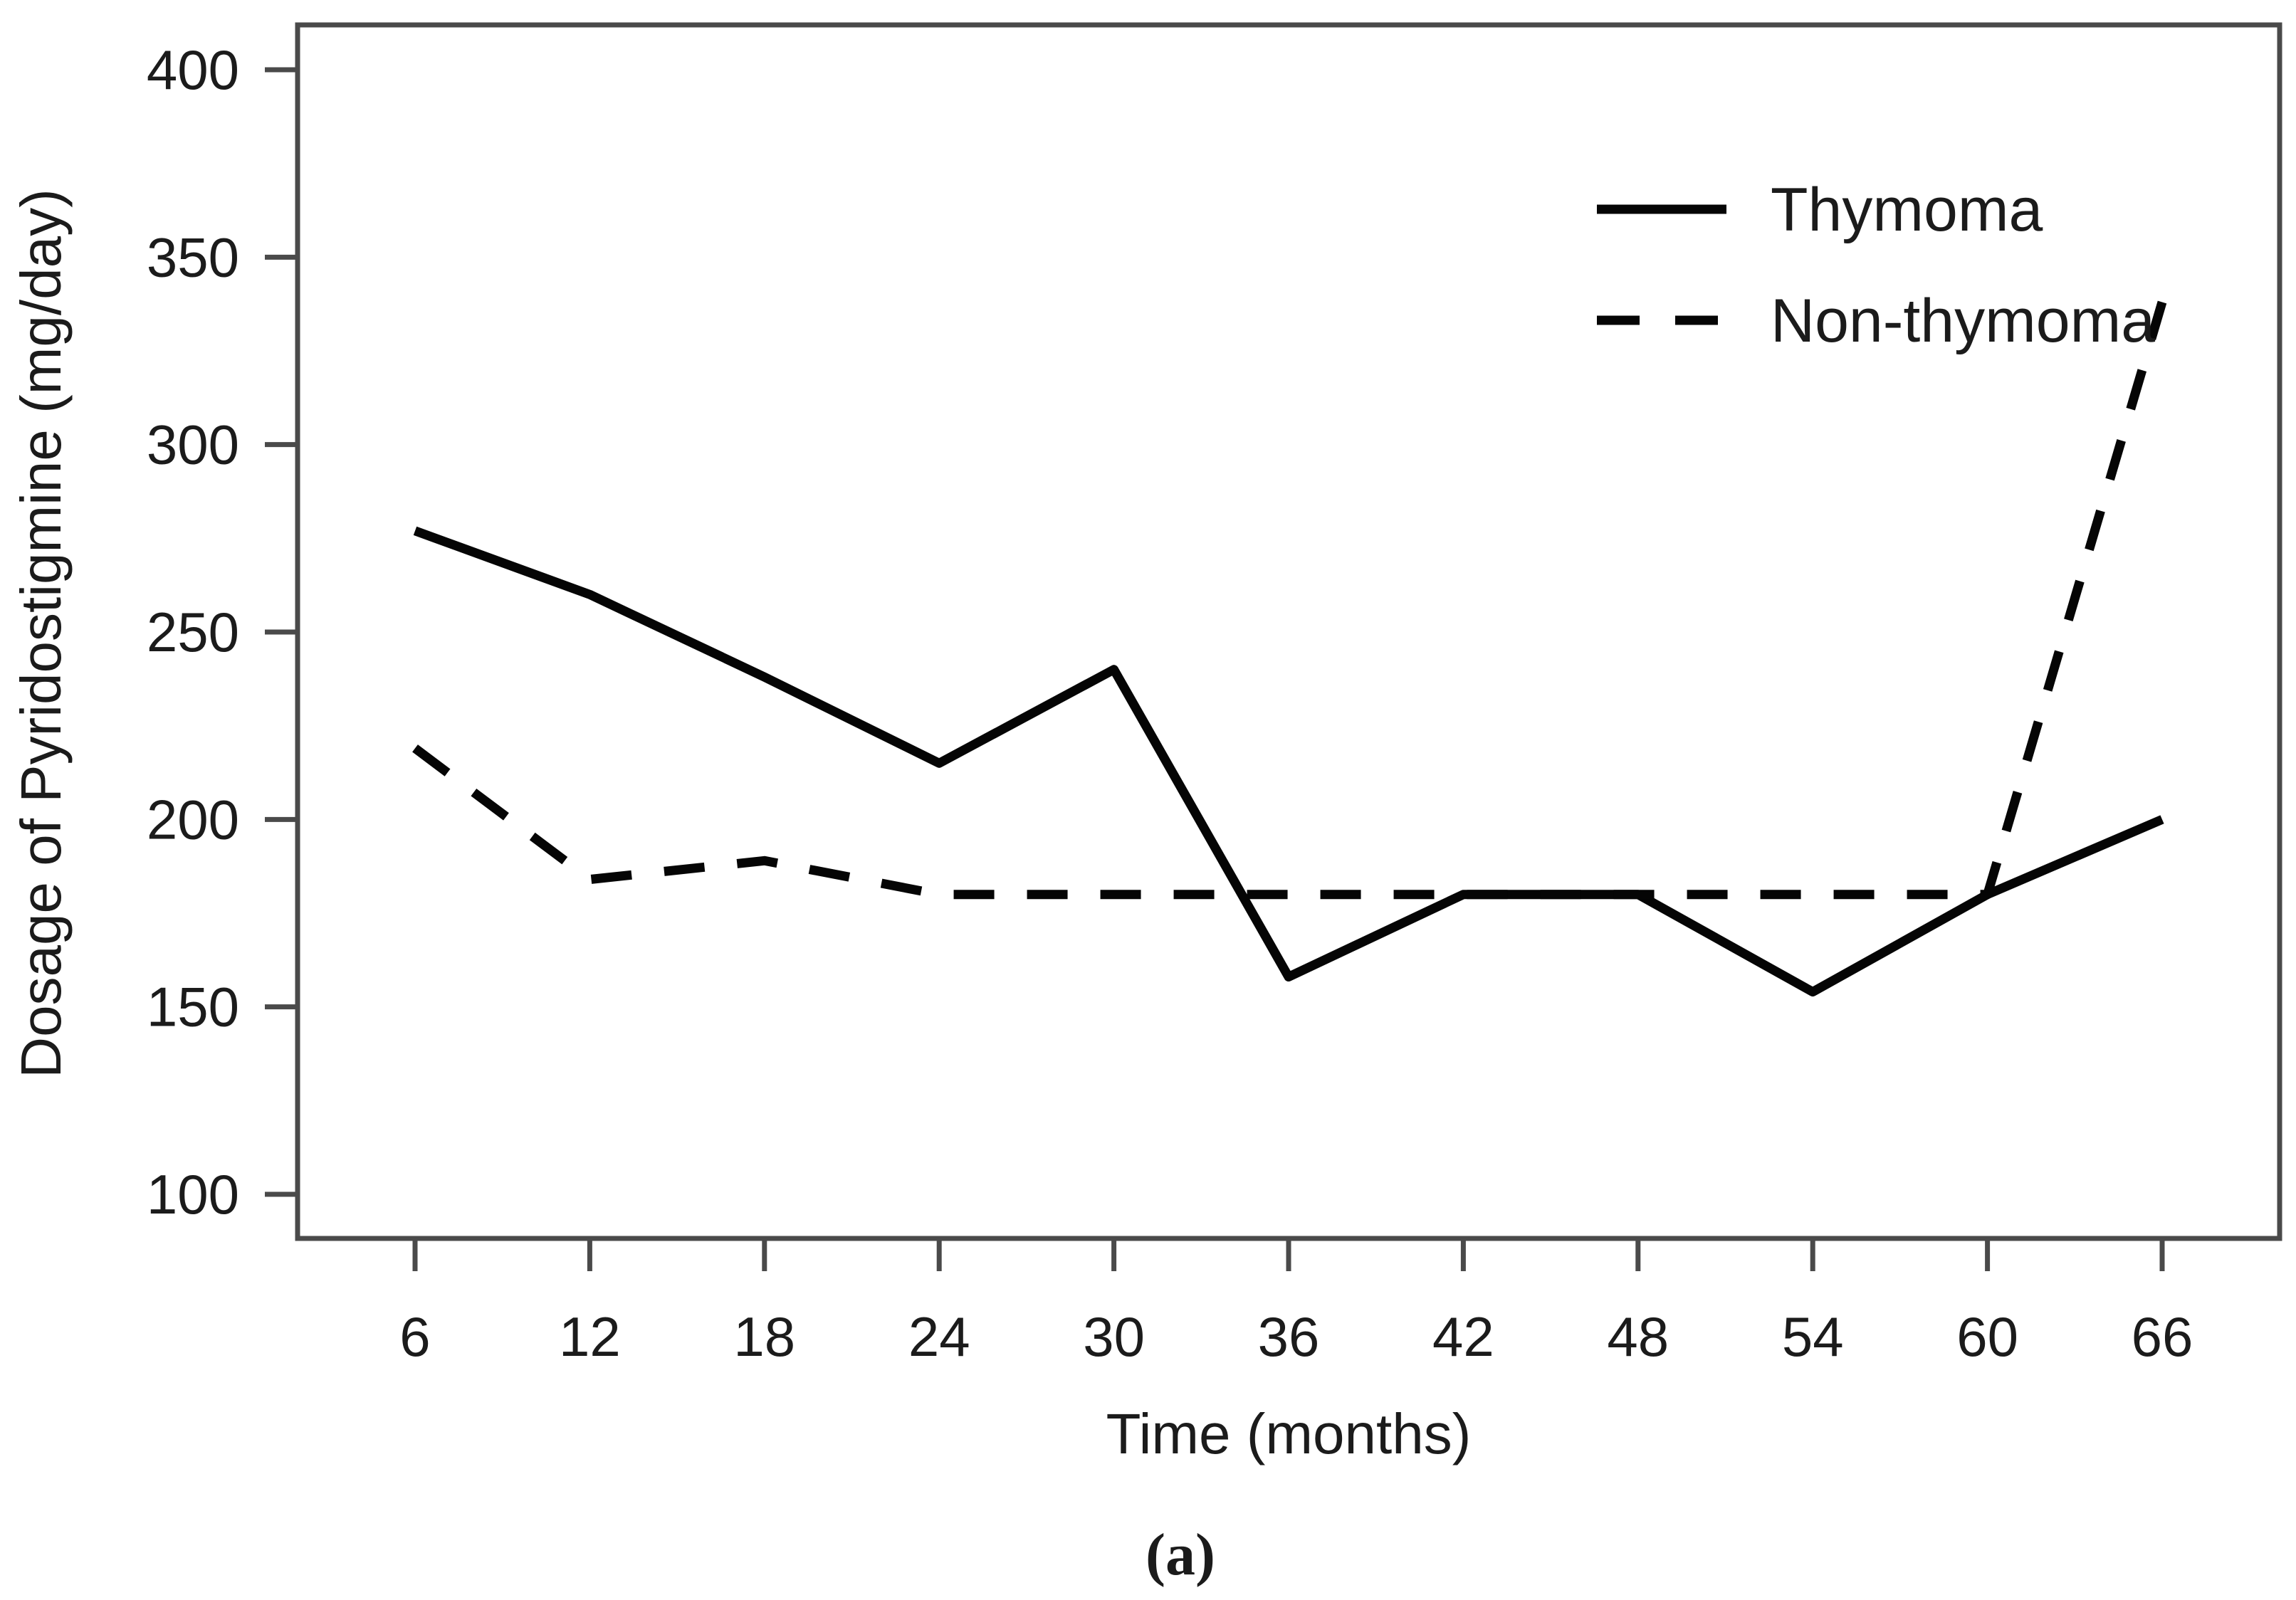 Image resolution: width=2296 pixels, height=1600 pixels. Describe the element at coordinates (1907, 210) in the screenshot. I see `legend-label-thymoma: Thymoma` at that location.